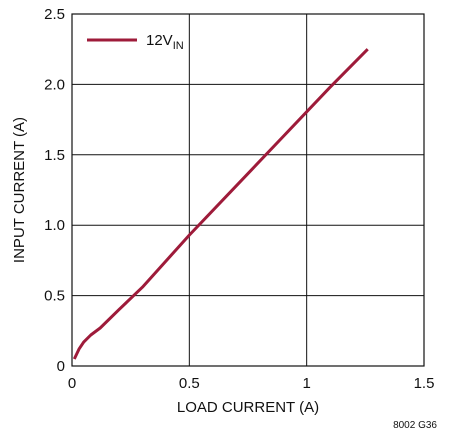  What do you see at coordinates (54, 190) in the screenshot?
I see `y-axis-ticks: 0 0.5 1.0 1.5 2.0 2.5` at bounding box center [54, 190].